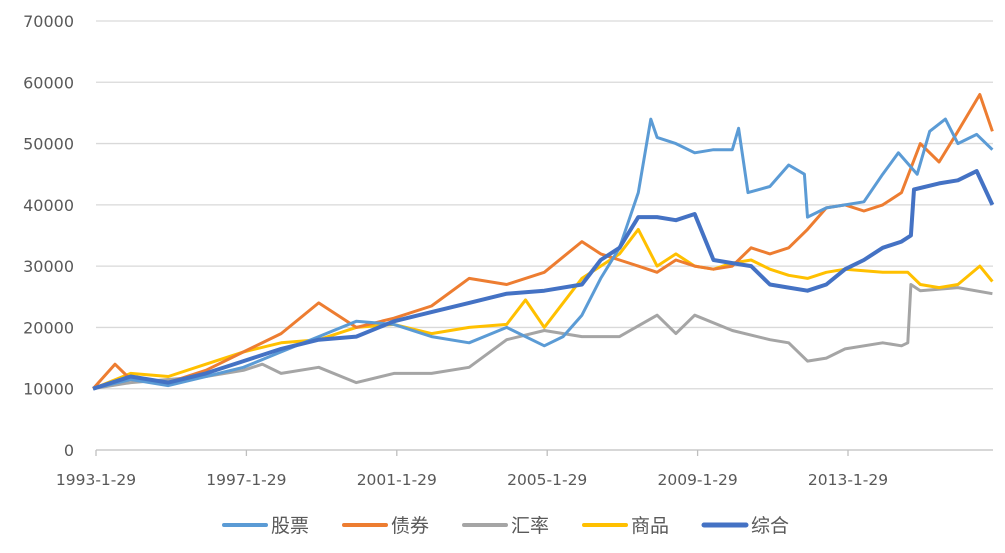 This screenshot has width=1005, height=553. What do you see at coordinates (48, 82) in the screenshot?
I see `y-tick-label: 60000` at bounding box center [48, 82].